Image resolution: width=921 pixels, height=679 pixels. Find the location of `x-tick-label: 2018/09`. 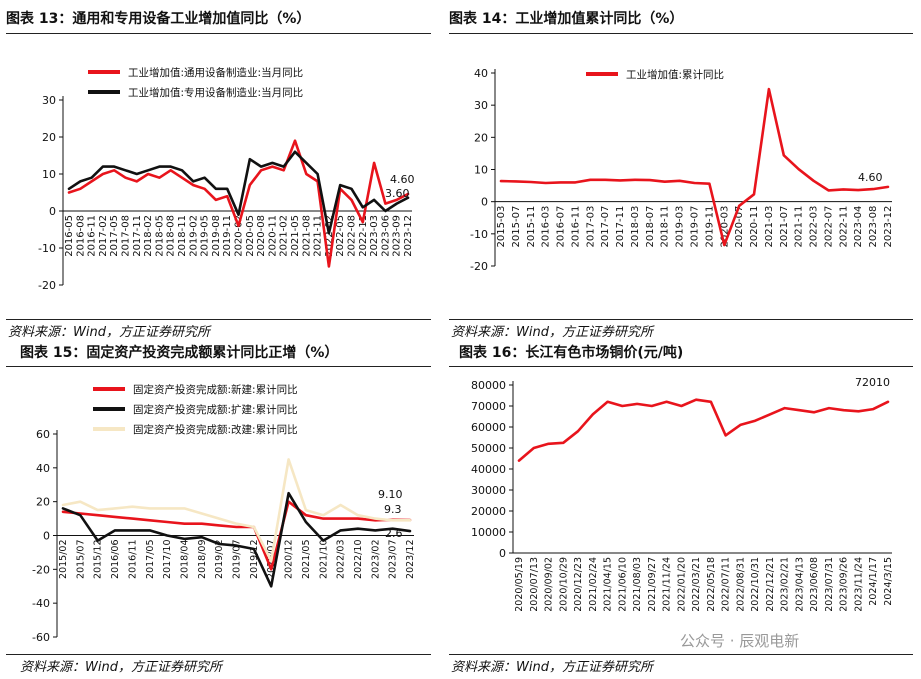

x-tick-label: 2018/09 is located at coordinates (202, 559).